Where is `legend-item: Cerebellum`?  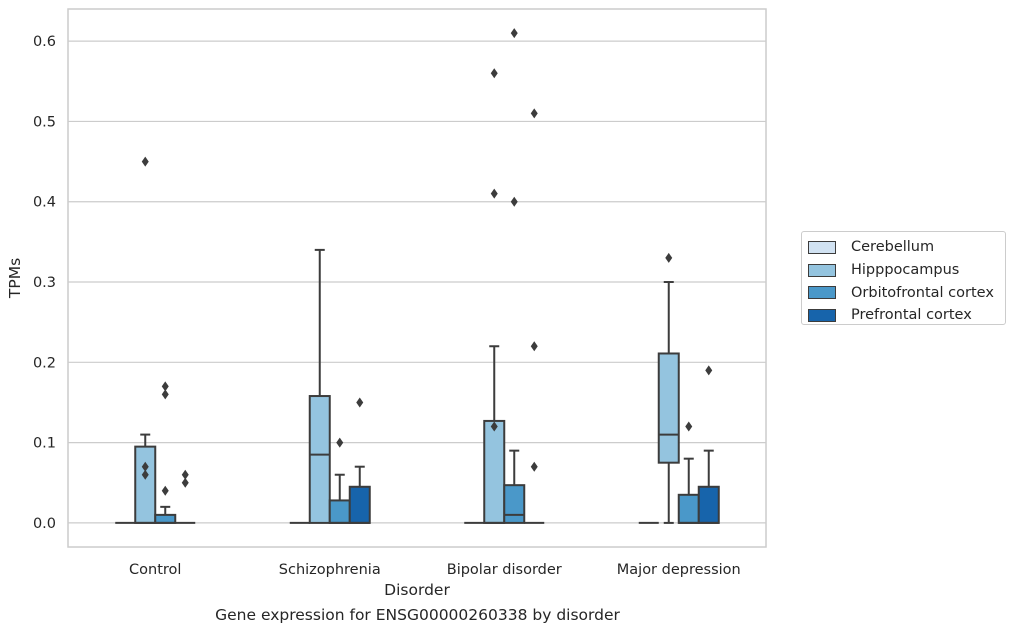 legend-item: Cerebellum is located at coordinates (906, 247).